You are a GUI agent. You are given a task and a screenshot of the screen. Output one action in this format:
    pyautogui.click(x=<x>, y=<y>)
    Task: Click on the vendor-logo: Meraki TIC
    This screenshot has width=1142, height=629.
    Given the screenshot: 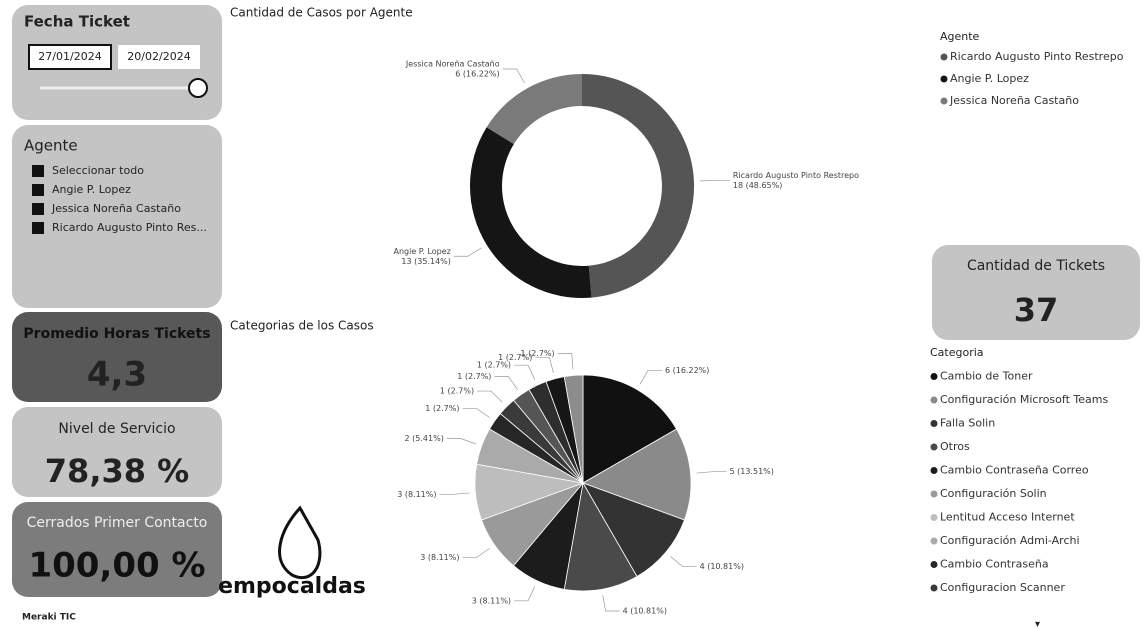 What is the action you would take?
    pyautogui.click(x=49, y=618)
    